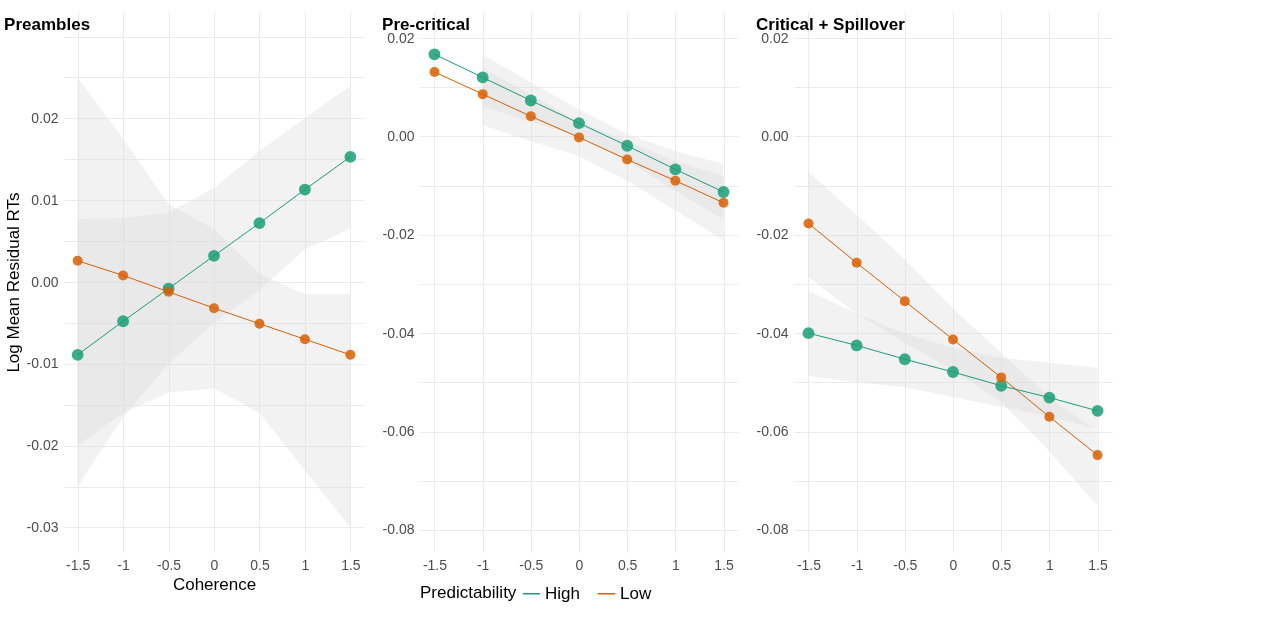 Image resolution: width=1262 pixels, height=639 pixels. Describe the element at coordinates (47, 24) in the screenshot. I see `chart-title: Preambles` at that location.